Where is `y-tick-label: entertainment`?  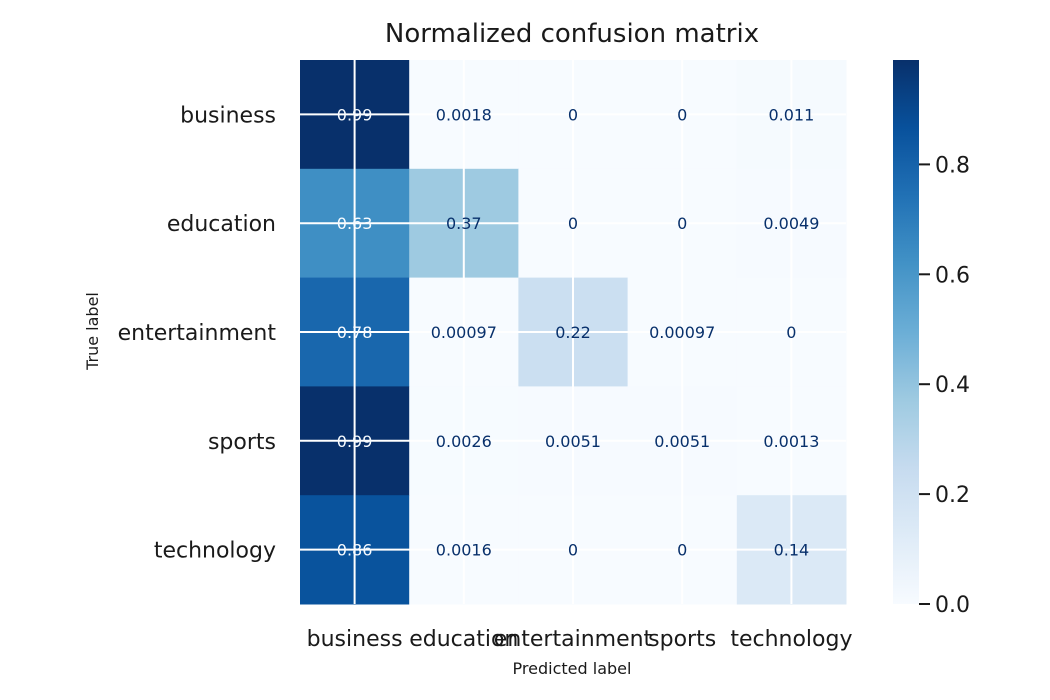 y-tick-label: entertainment is located at coordinates (197, 333).